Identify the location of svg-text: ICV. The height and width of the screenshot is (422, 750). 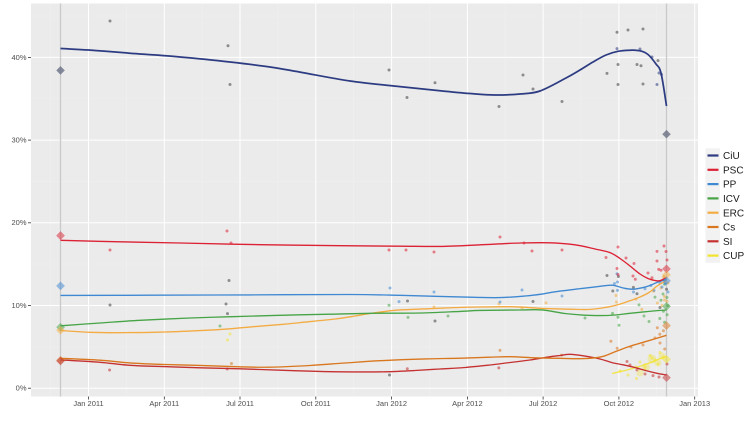
(731, 199).